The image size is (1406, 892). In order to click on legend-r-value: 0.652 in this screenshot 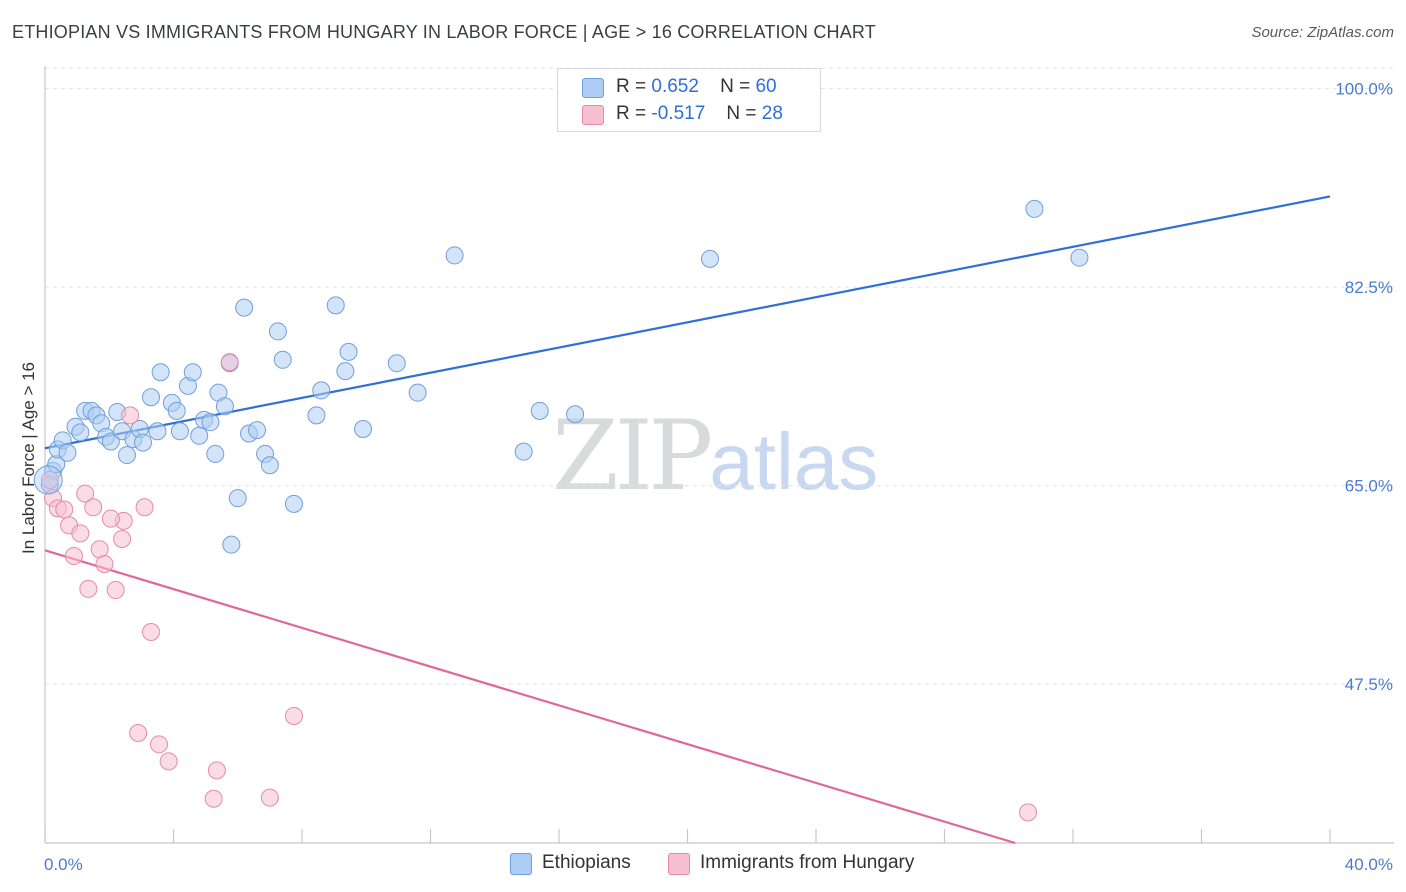, I will do `click(675, 86)`.